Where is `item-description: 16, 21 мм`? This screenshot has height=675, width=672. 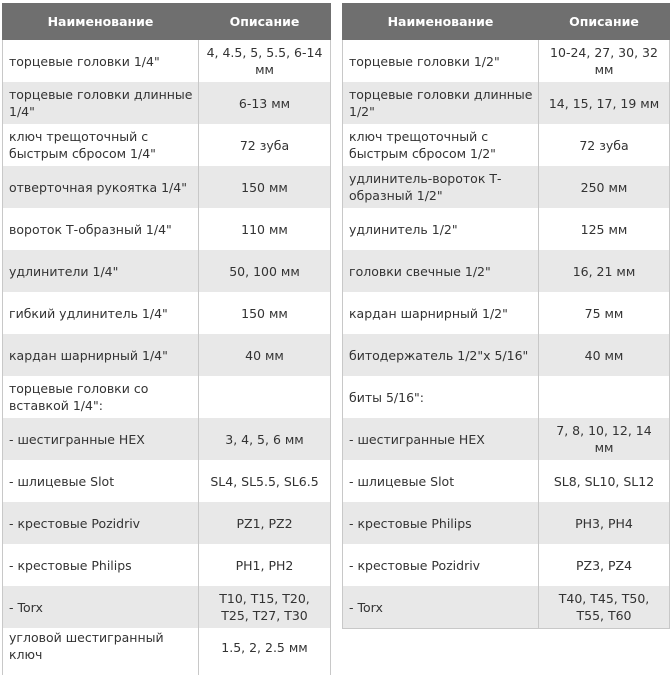 item-description: 16, 21 мм is located at coordinates (604, 271).